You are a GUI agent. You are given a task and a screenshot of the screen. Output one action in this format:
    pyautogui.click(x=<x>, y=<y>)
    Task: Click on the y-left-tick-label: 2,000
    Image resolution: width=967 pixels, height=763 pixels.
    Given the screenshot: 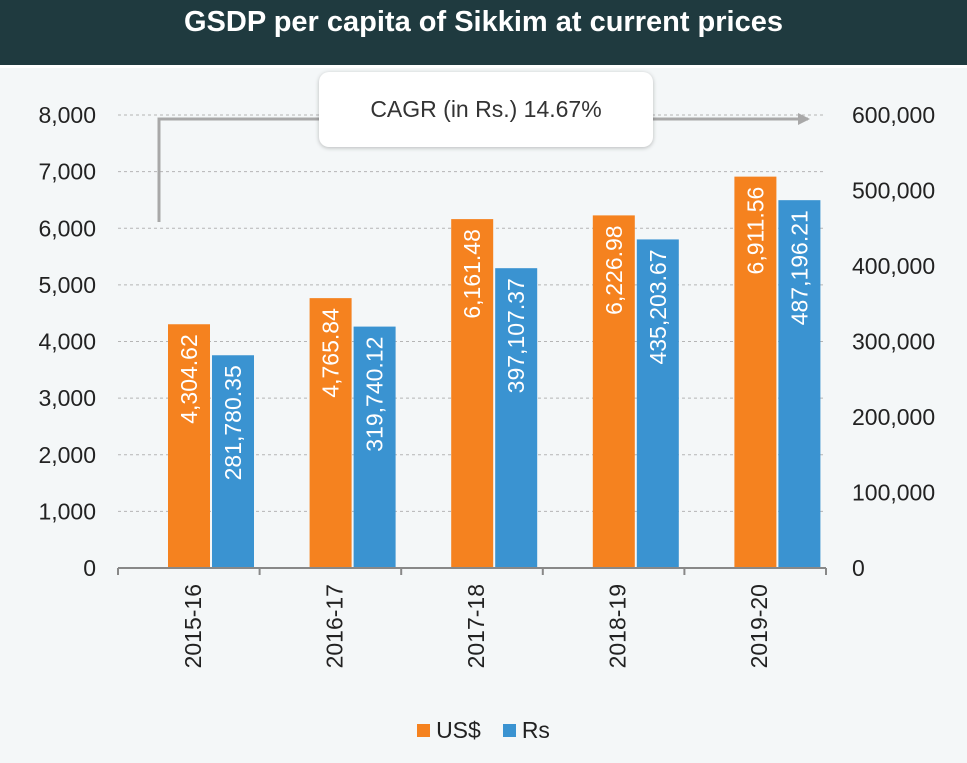 What is the action you would take?
    pyautogui.click(x=67, y=455)
    